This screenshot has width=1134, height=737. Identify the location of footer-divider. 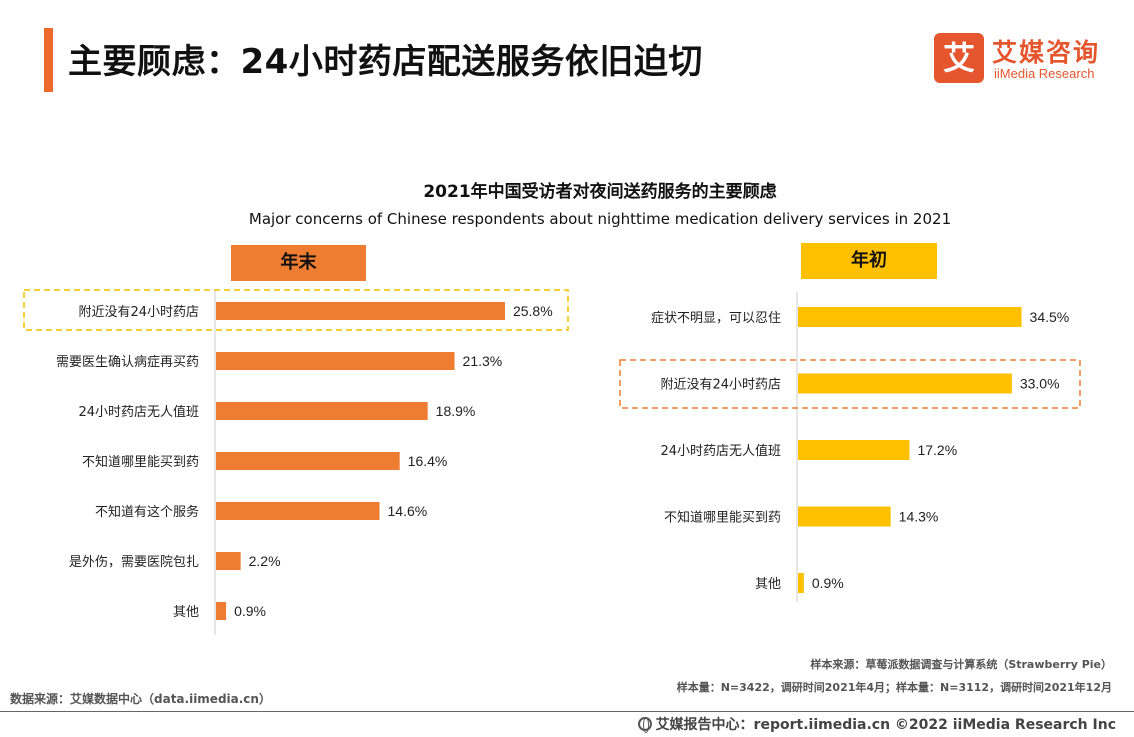
(567, 711).